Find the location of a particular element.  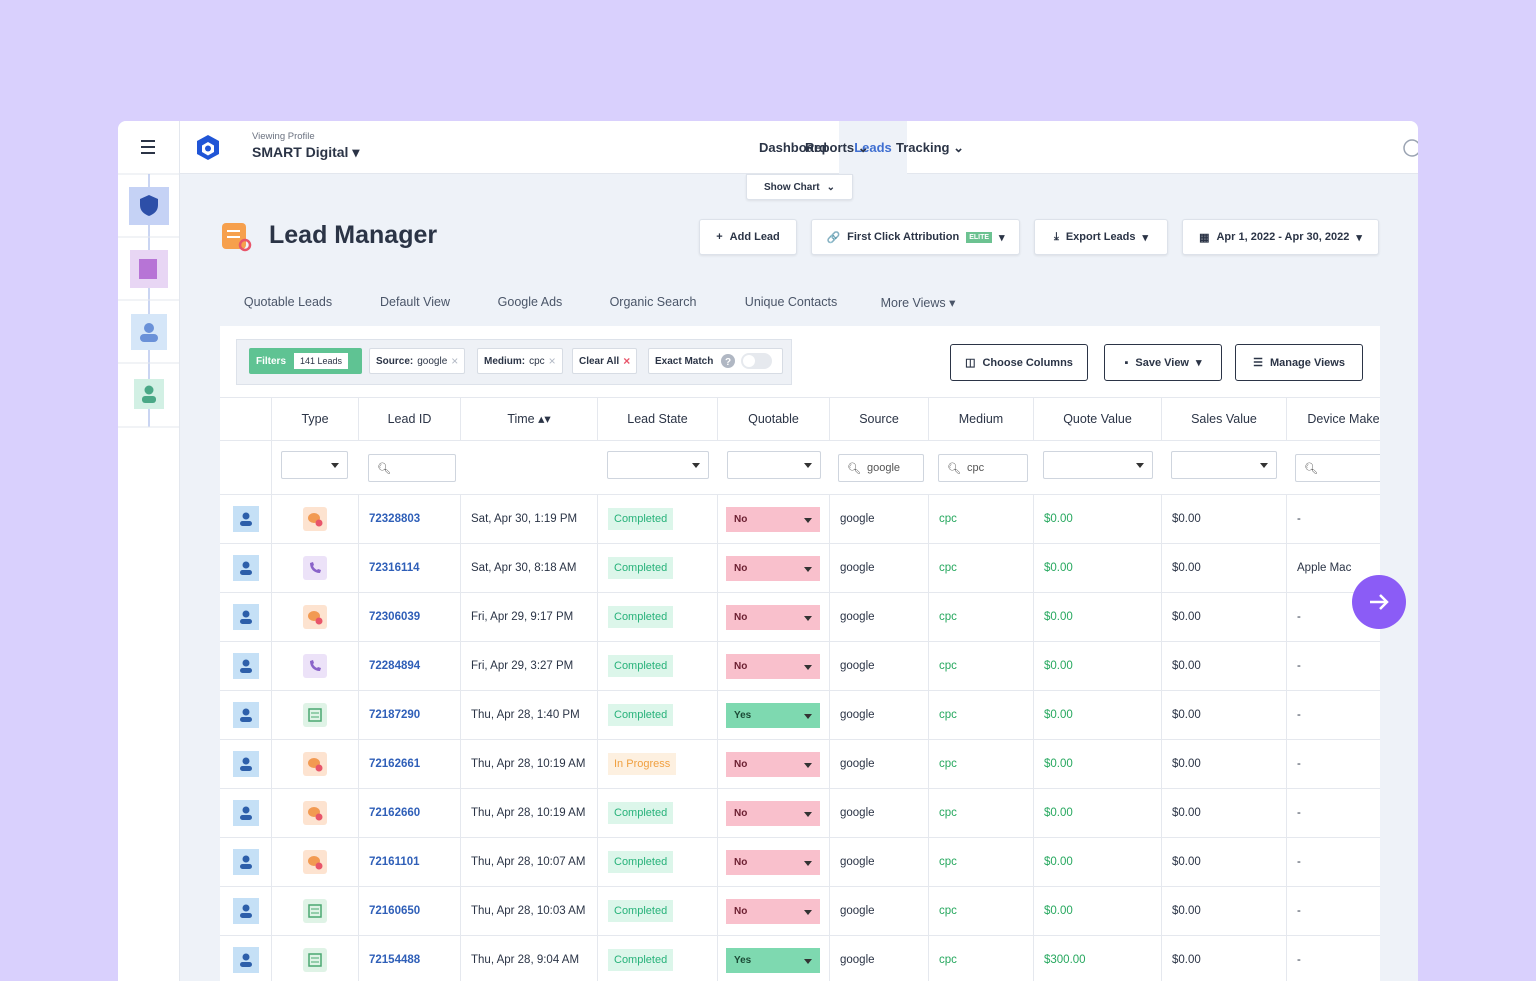

filter-search: 🔍︎ google is located at coordinates (881, 468).